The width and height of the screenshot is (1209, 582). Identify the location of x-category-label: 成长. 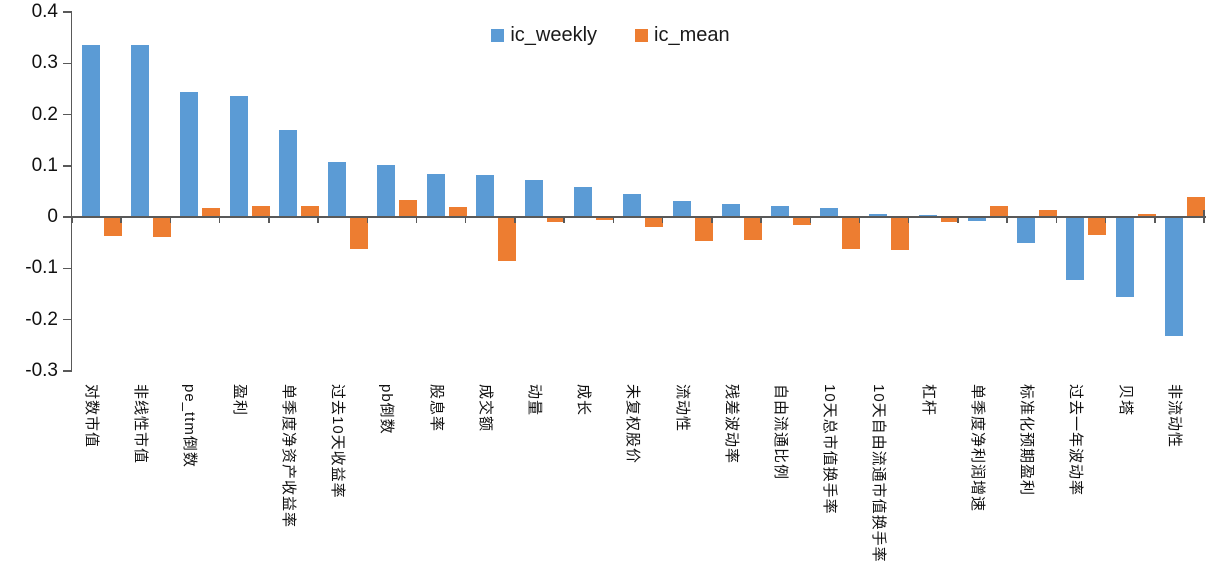
(584, 400).